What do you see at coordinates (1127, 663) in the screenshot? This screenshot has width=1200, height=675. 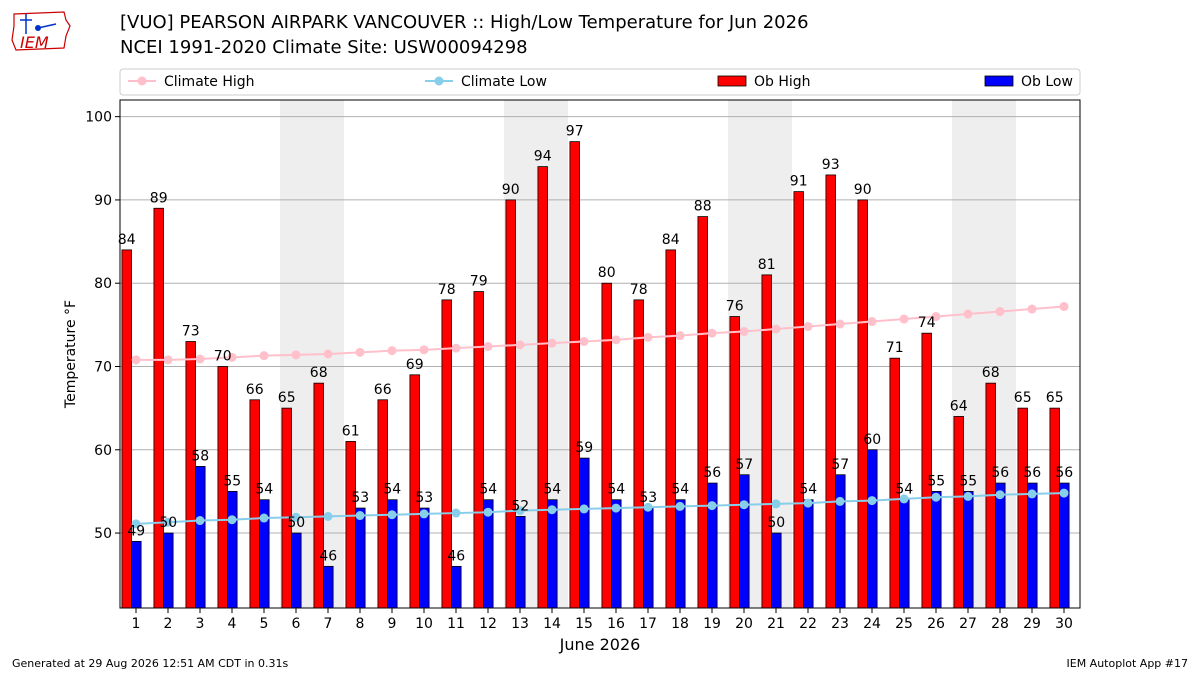 I see `app-note: IEM Autoplot App #17` at bounding box center [1127, 663].